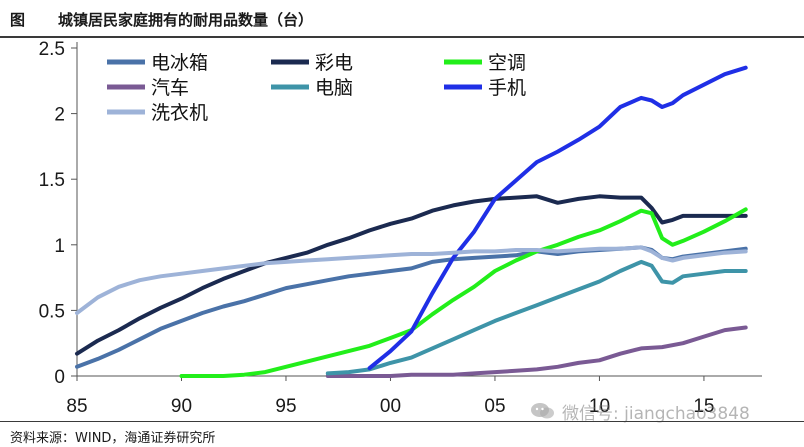 This screenshot has width=804, height=447. I want to click on chart-title: 城镇居民家庭拥有的耐用品数量（台）, so click(186, 20).